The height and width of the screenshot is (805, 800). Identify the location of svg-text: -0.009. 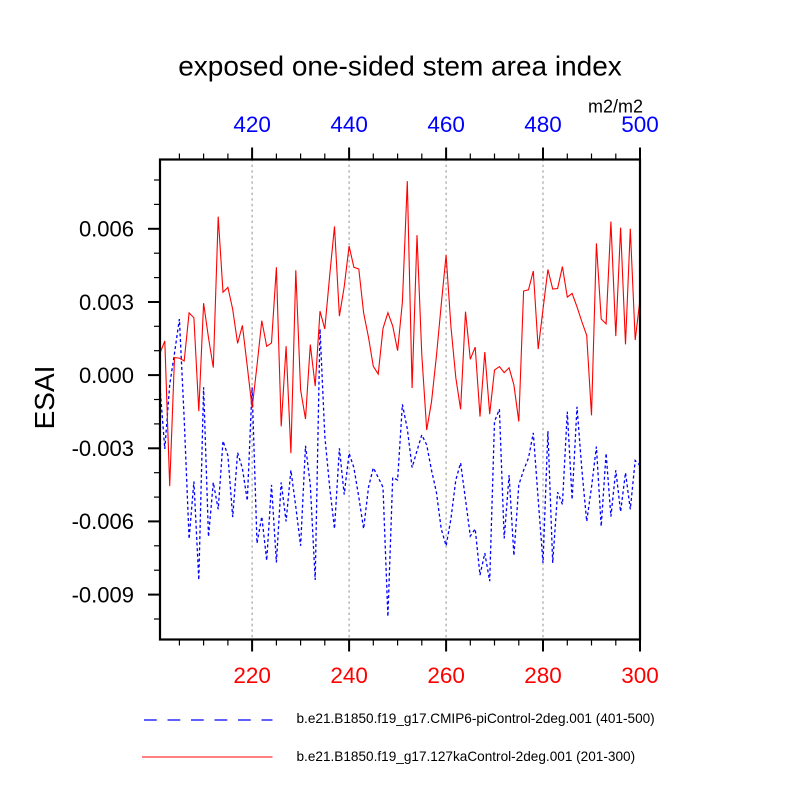
(103, 594).